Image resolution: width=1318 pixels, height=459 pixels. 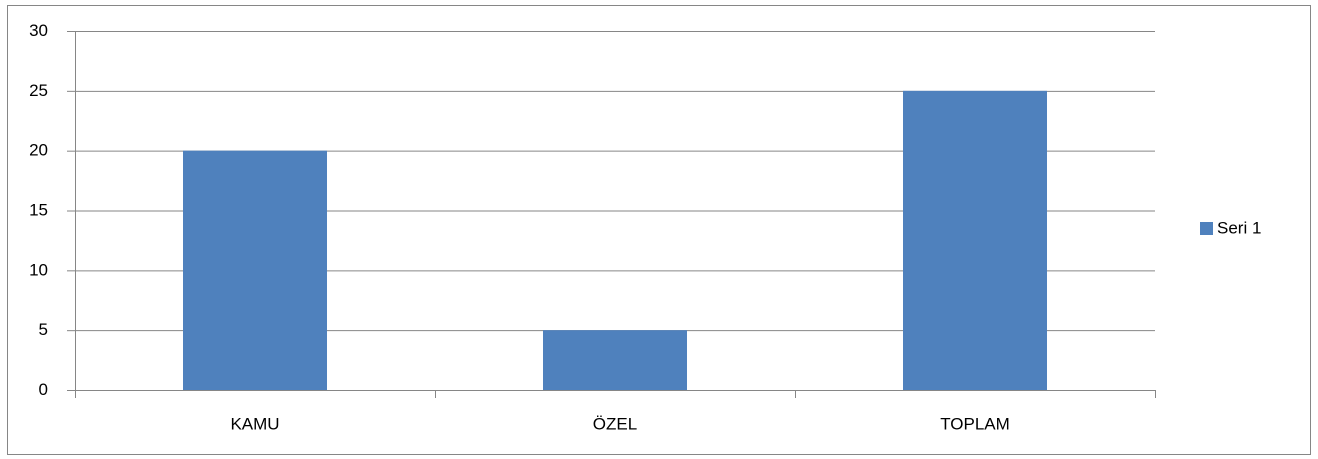 What do you see at coordinates (975, 423) in the screenshot?
I see `x-tick-label: TOPLAM` at bounding box center [975, 423].